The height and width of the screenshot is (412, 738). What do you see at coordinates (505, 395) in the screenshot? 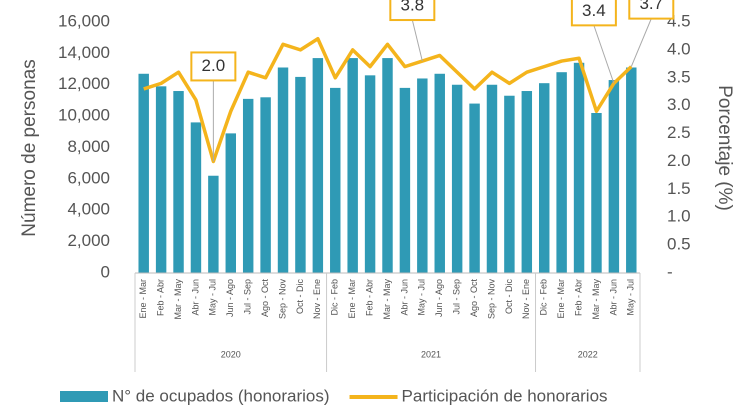
I see `legend-label: Participación de honorarios` at bounding box center [505, 395].